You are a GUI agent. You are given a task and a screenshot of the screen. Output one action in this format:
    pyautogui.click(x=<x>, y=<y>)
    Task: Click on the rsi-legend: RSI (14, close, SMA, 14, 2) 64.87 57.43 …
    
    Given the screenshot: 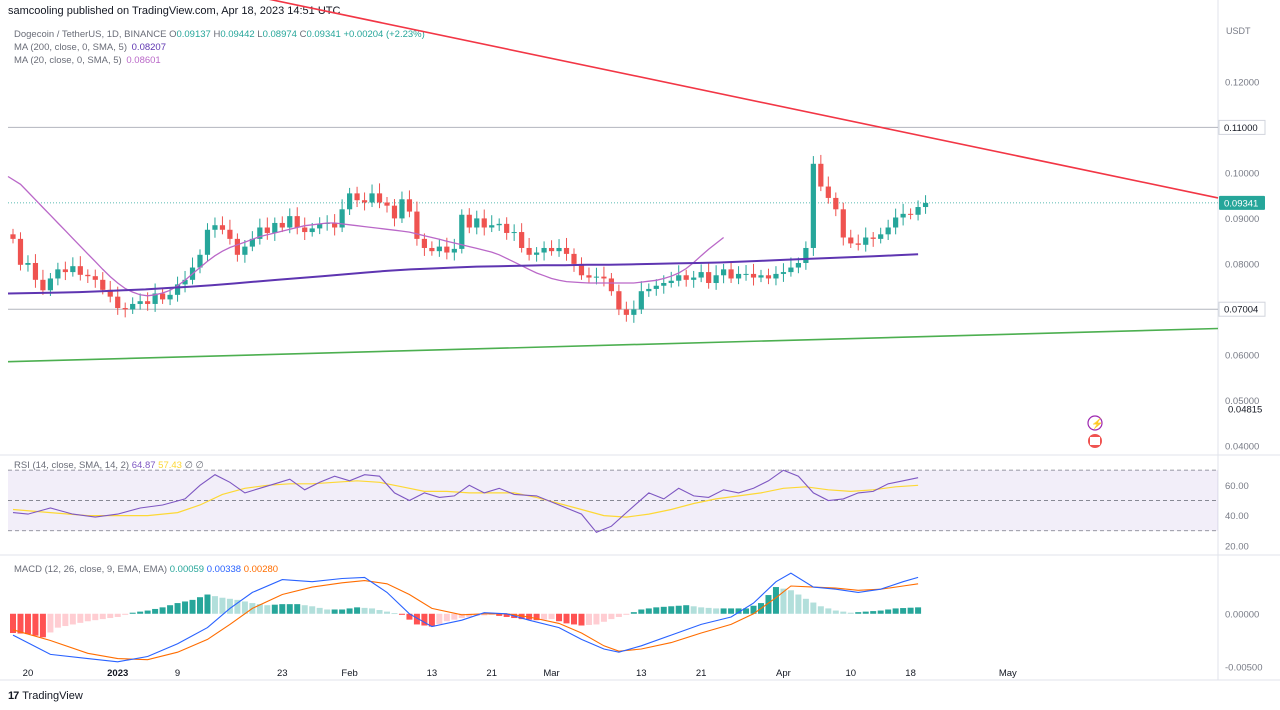 What is the action you would take?
    pyautogui.click(x=109, y=465)
    